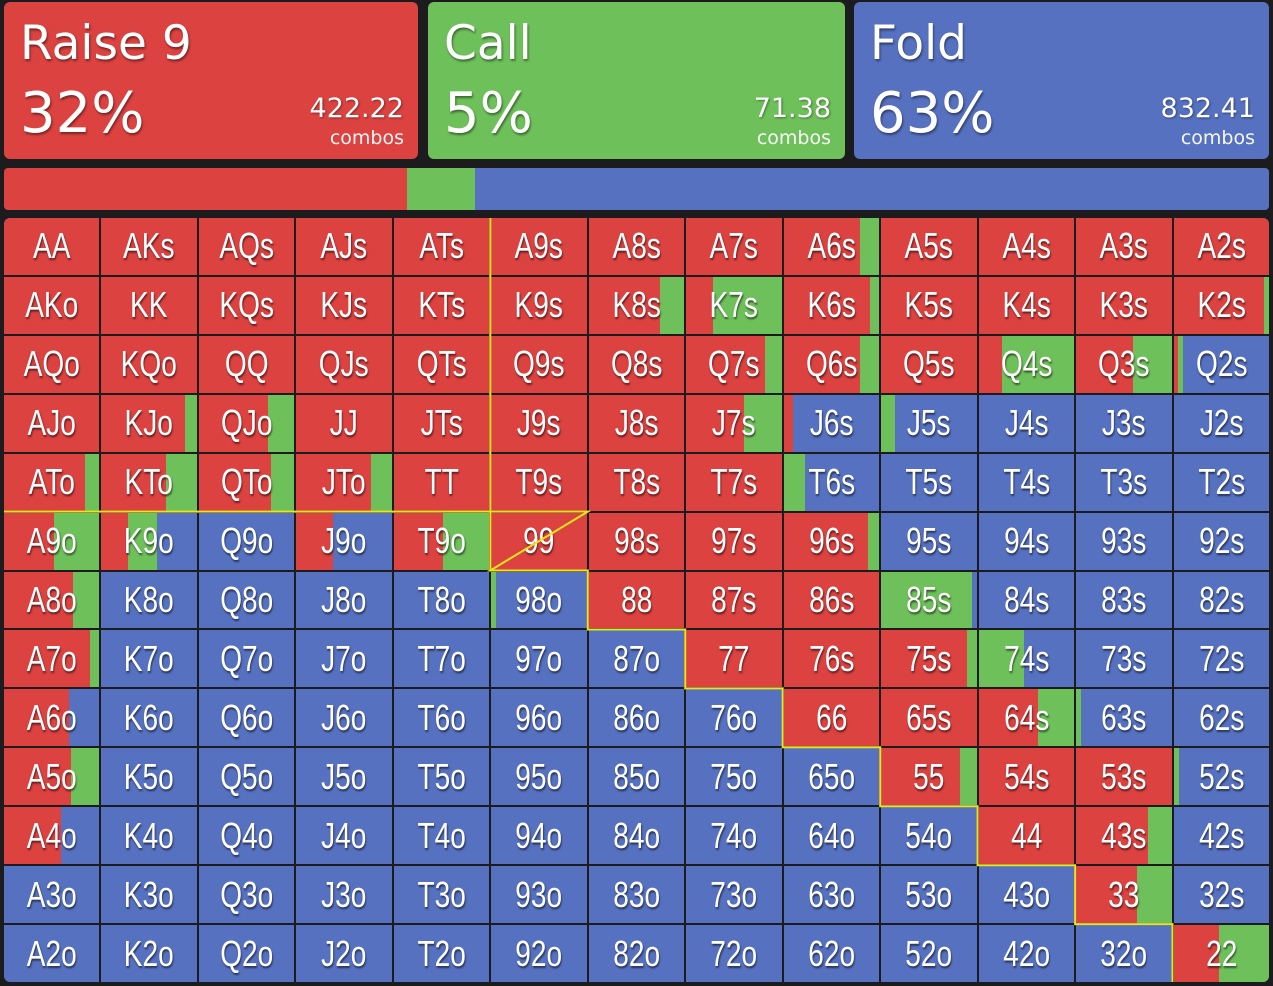 The image size is (1273, 986). I want to click on hand-cell-T4s: T4s, so click(1026, 482).